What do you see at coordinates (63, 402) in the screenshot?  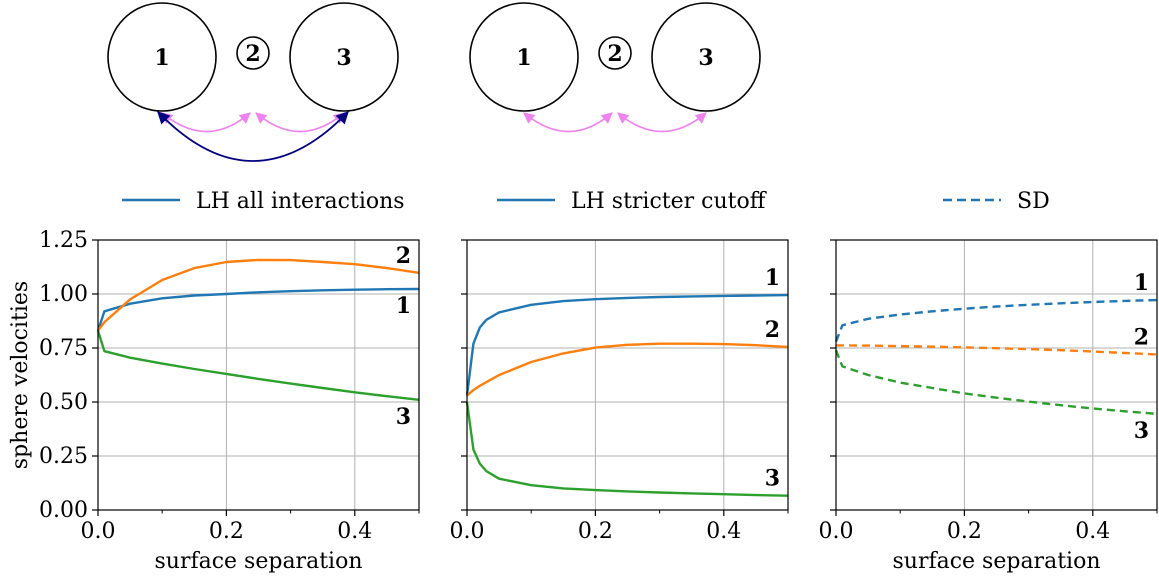 I see `y-tick-label: 0.50` at bounding box center [63, 402].